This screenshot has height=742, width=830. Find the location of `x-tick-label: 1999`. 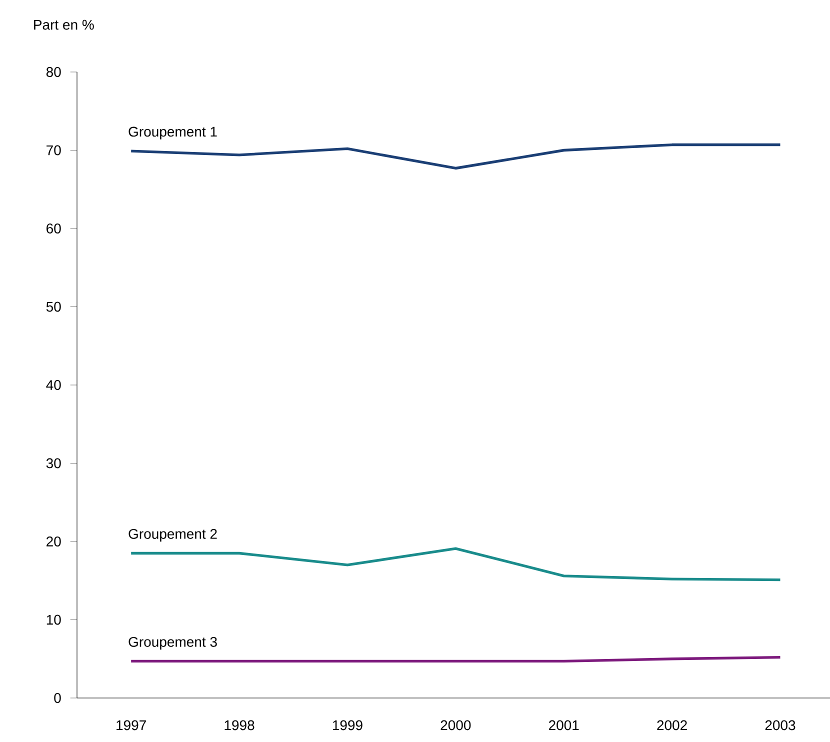

x-tick-label: 1999 is located at coordinates (347, 725).